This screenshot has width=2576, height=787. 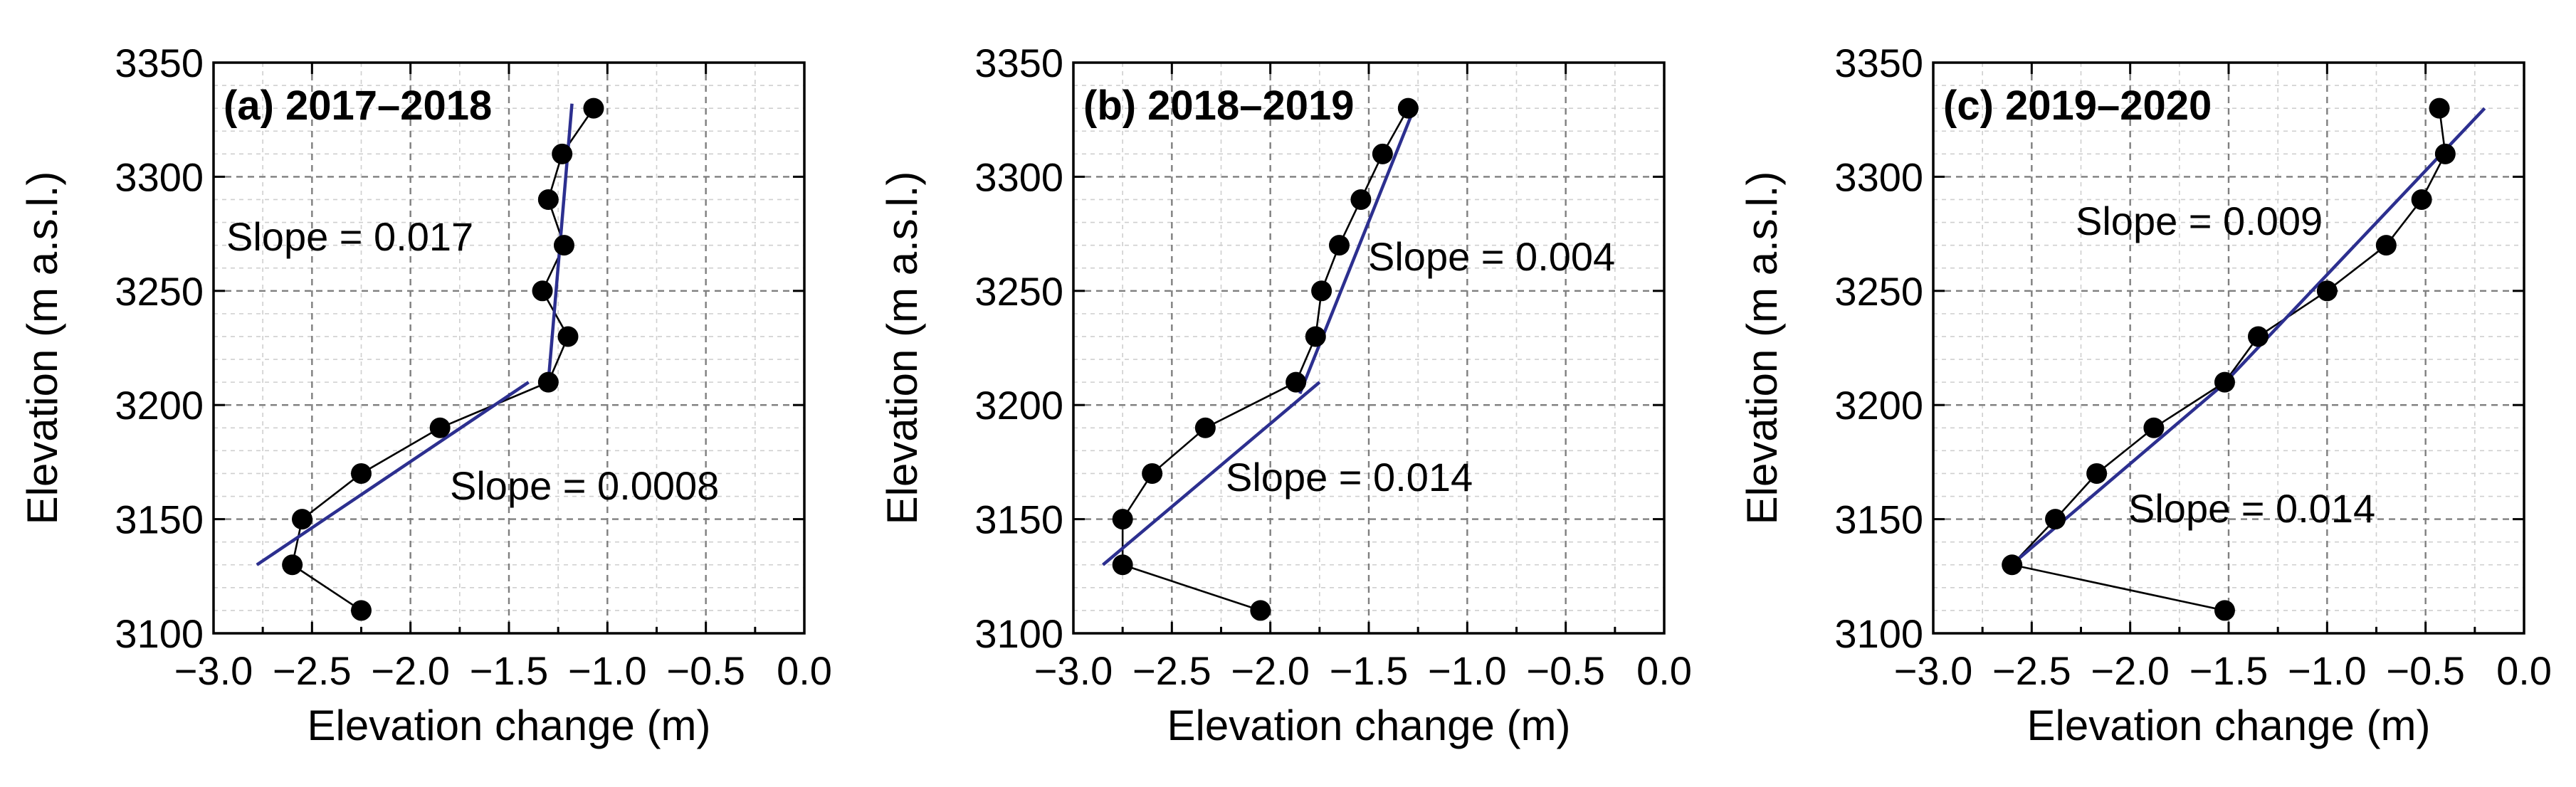 What do you see at coordinates (358, 106) in the screenshot?
I see `panel-title: (a) 2017–2018` at bounding box center [358, 106].